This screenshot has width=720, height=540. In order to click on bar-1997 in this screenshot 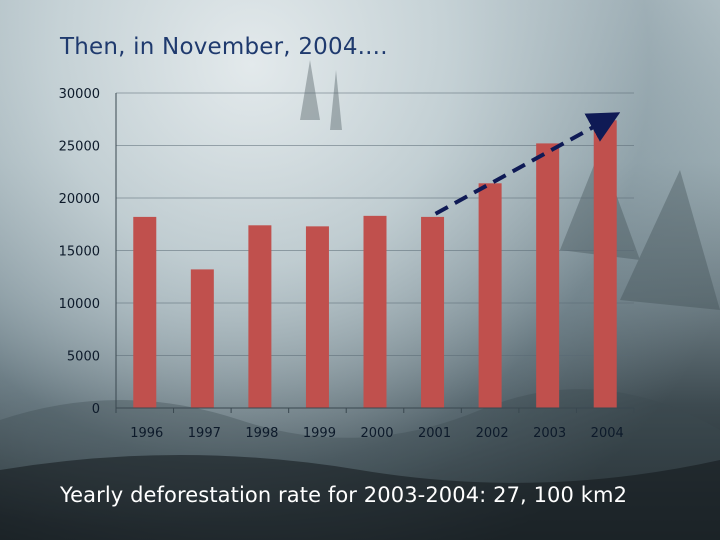, I will do `click(202, 338)`.